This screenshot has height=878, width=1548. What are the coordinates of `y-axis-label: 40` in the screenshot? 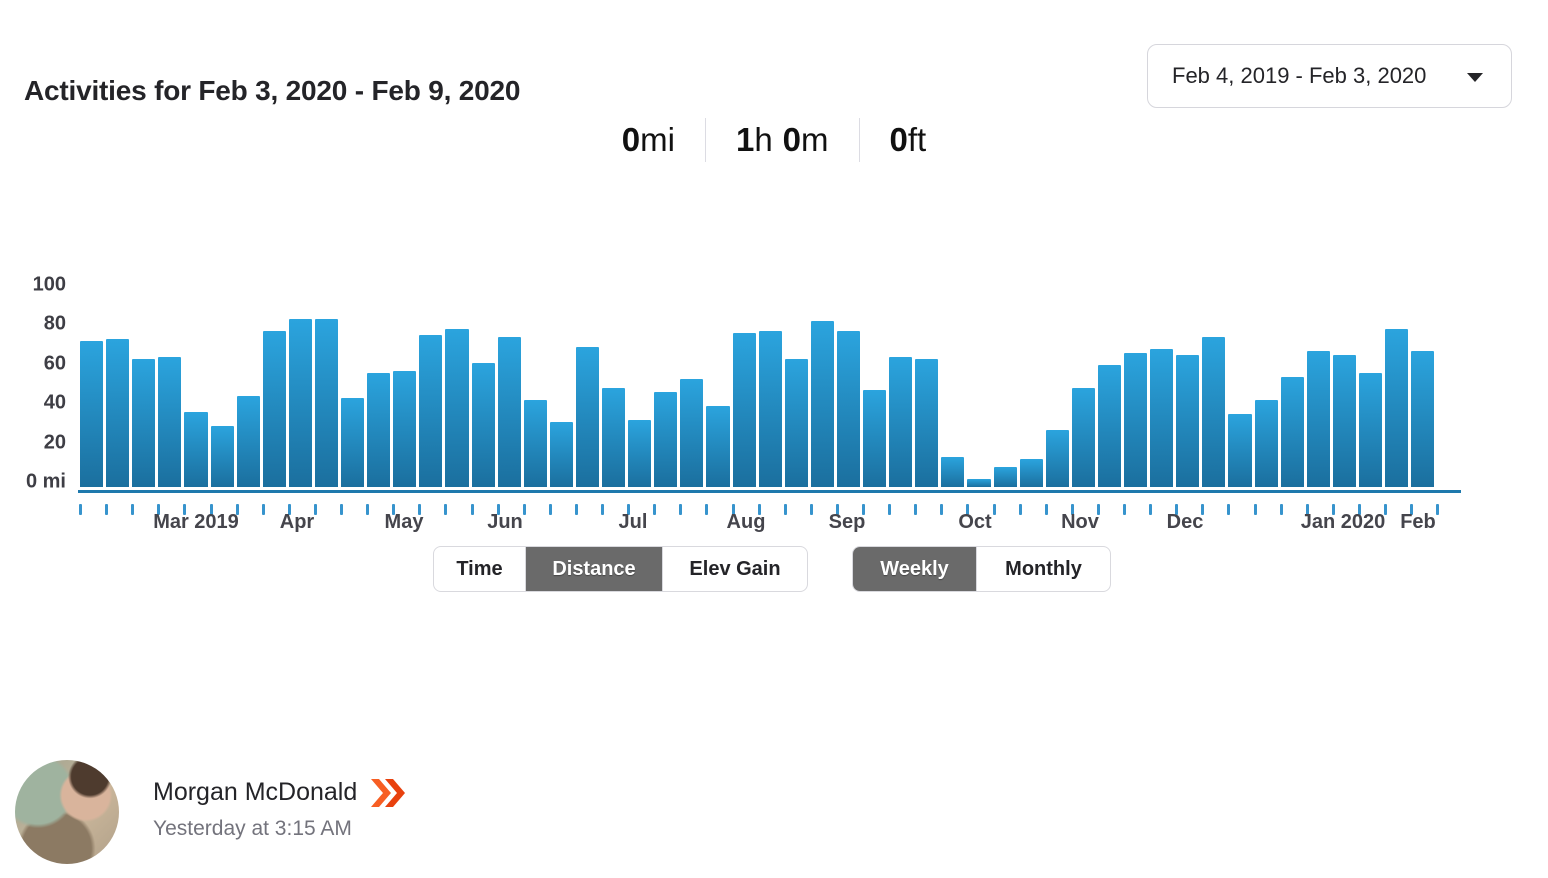 It's located at (54, 402).